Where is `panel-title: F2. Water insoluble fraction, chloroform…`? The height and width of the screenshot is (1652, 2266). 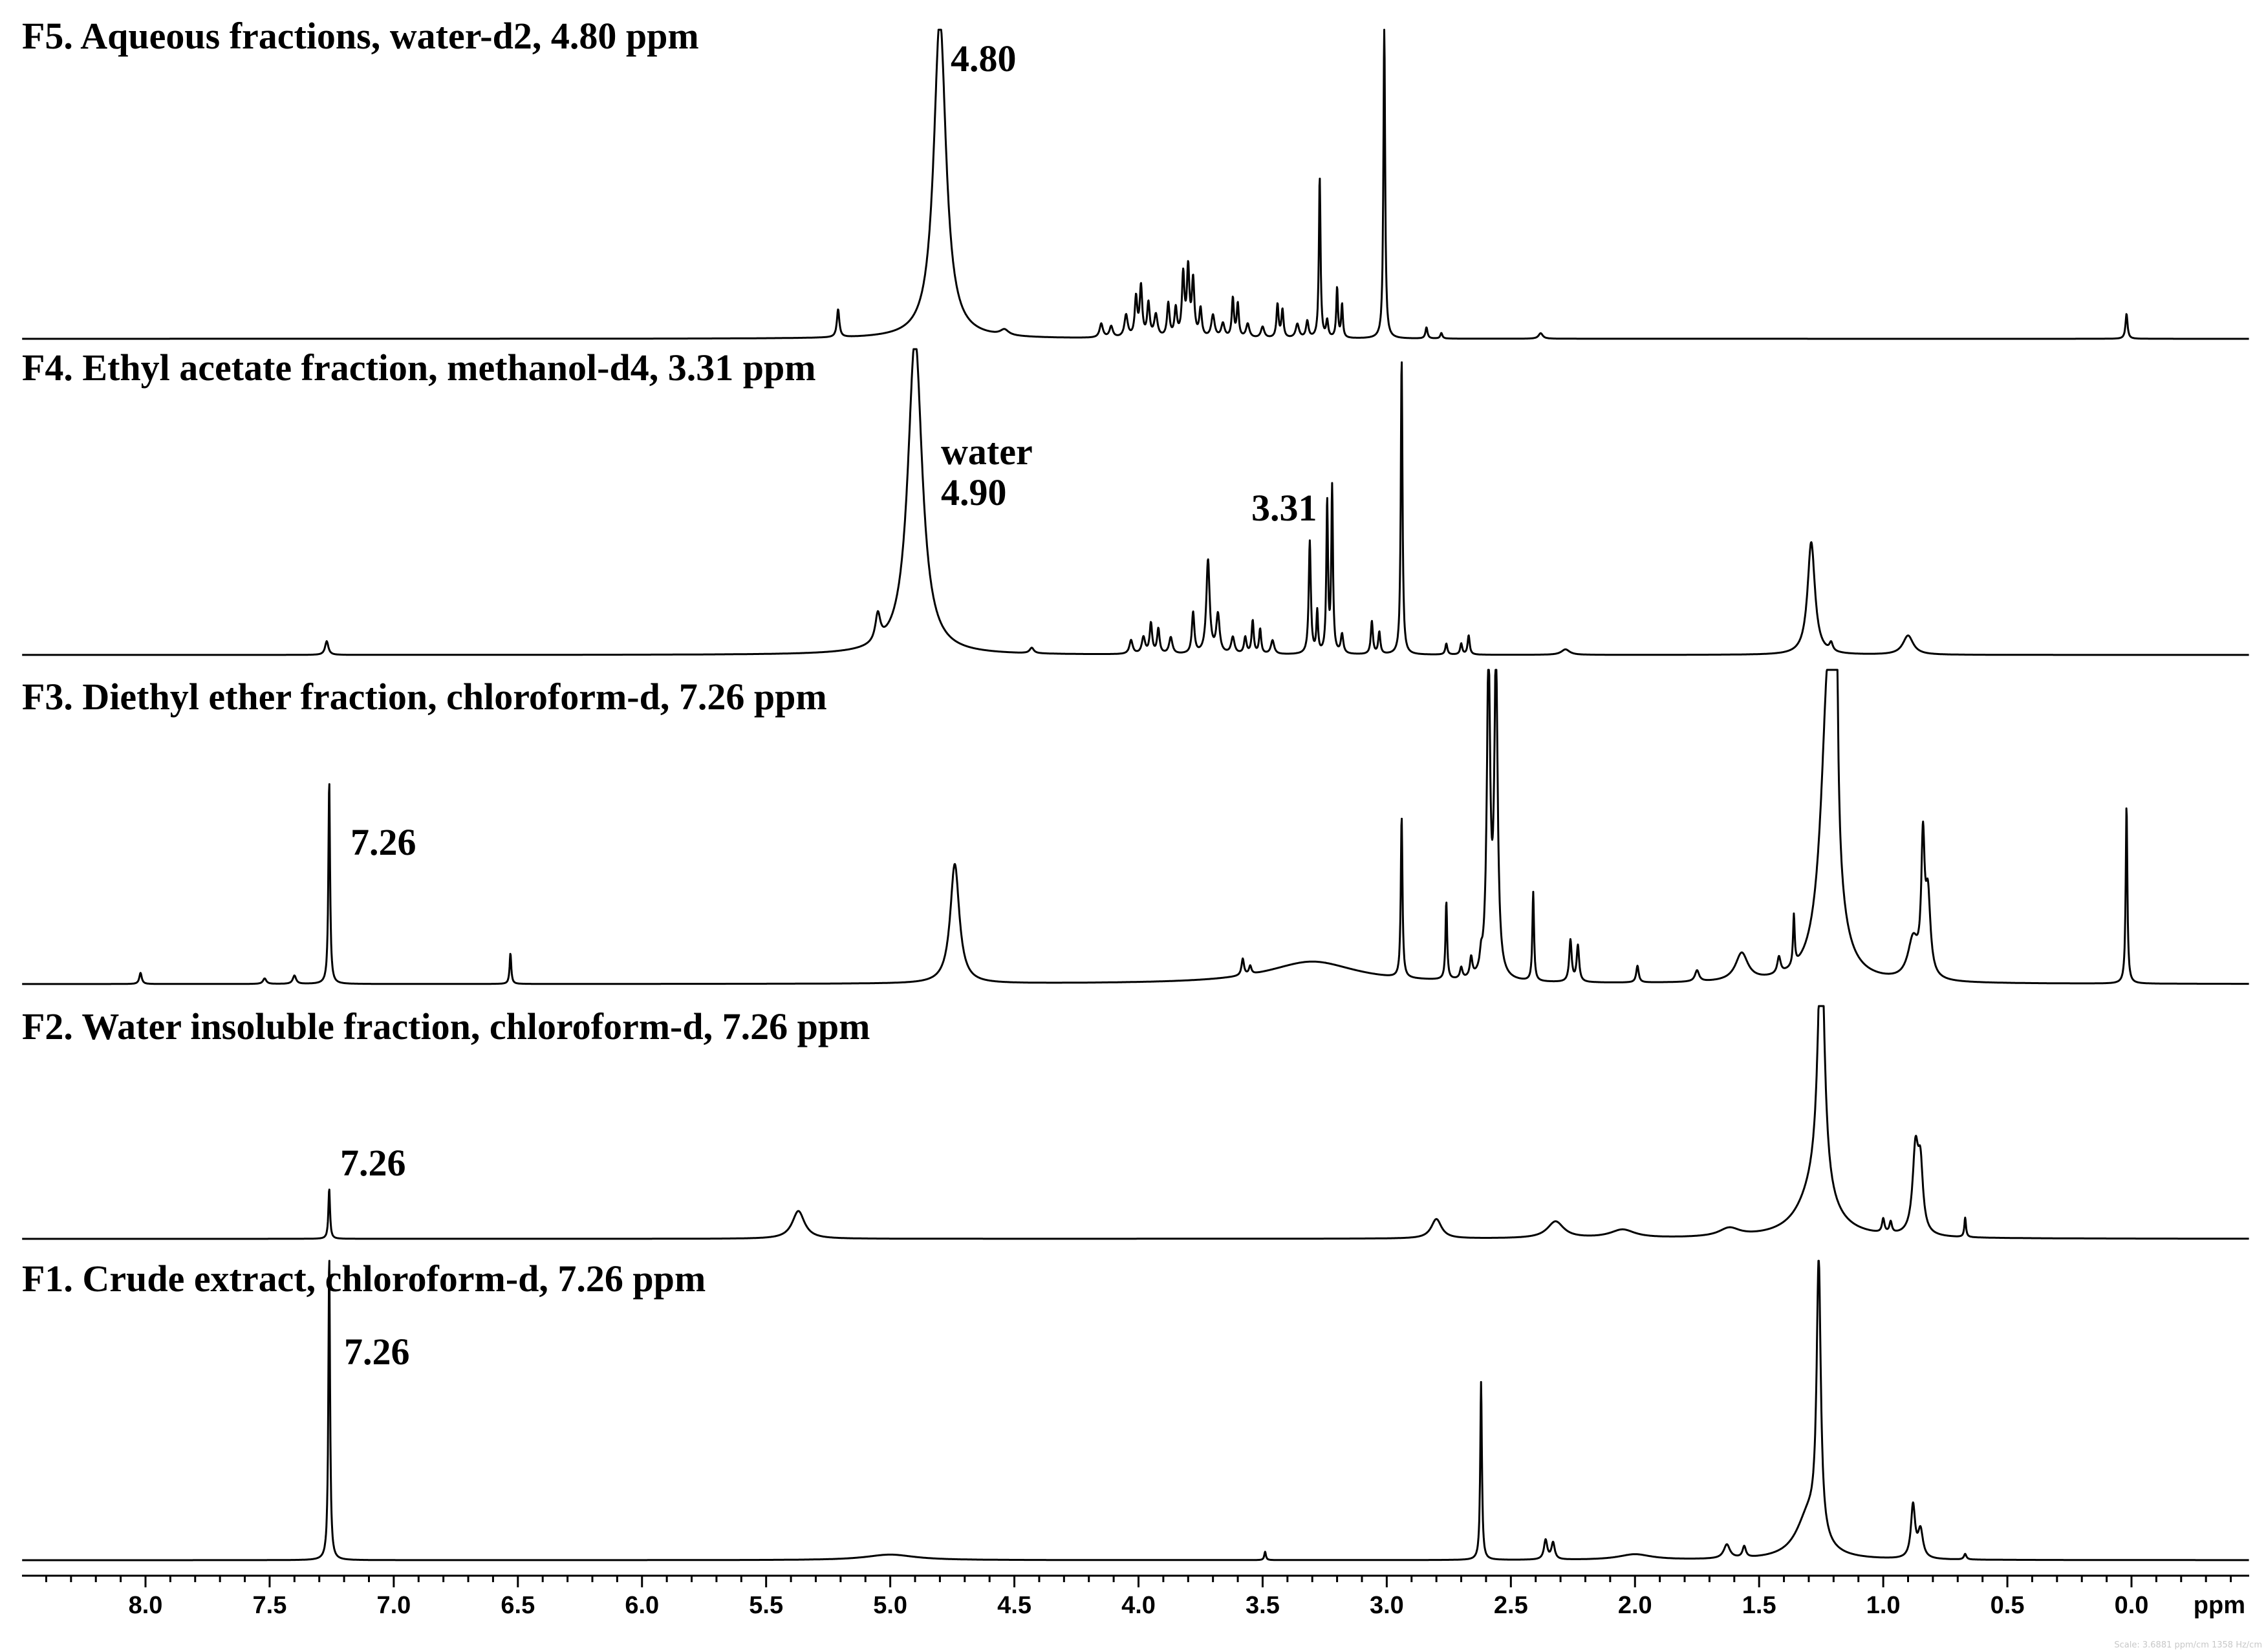 panel-title: F2. Water insoluble fraction, chloroform… is located at coordinates (446, 1026).